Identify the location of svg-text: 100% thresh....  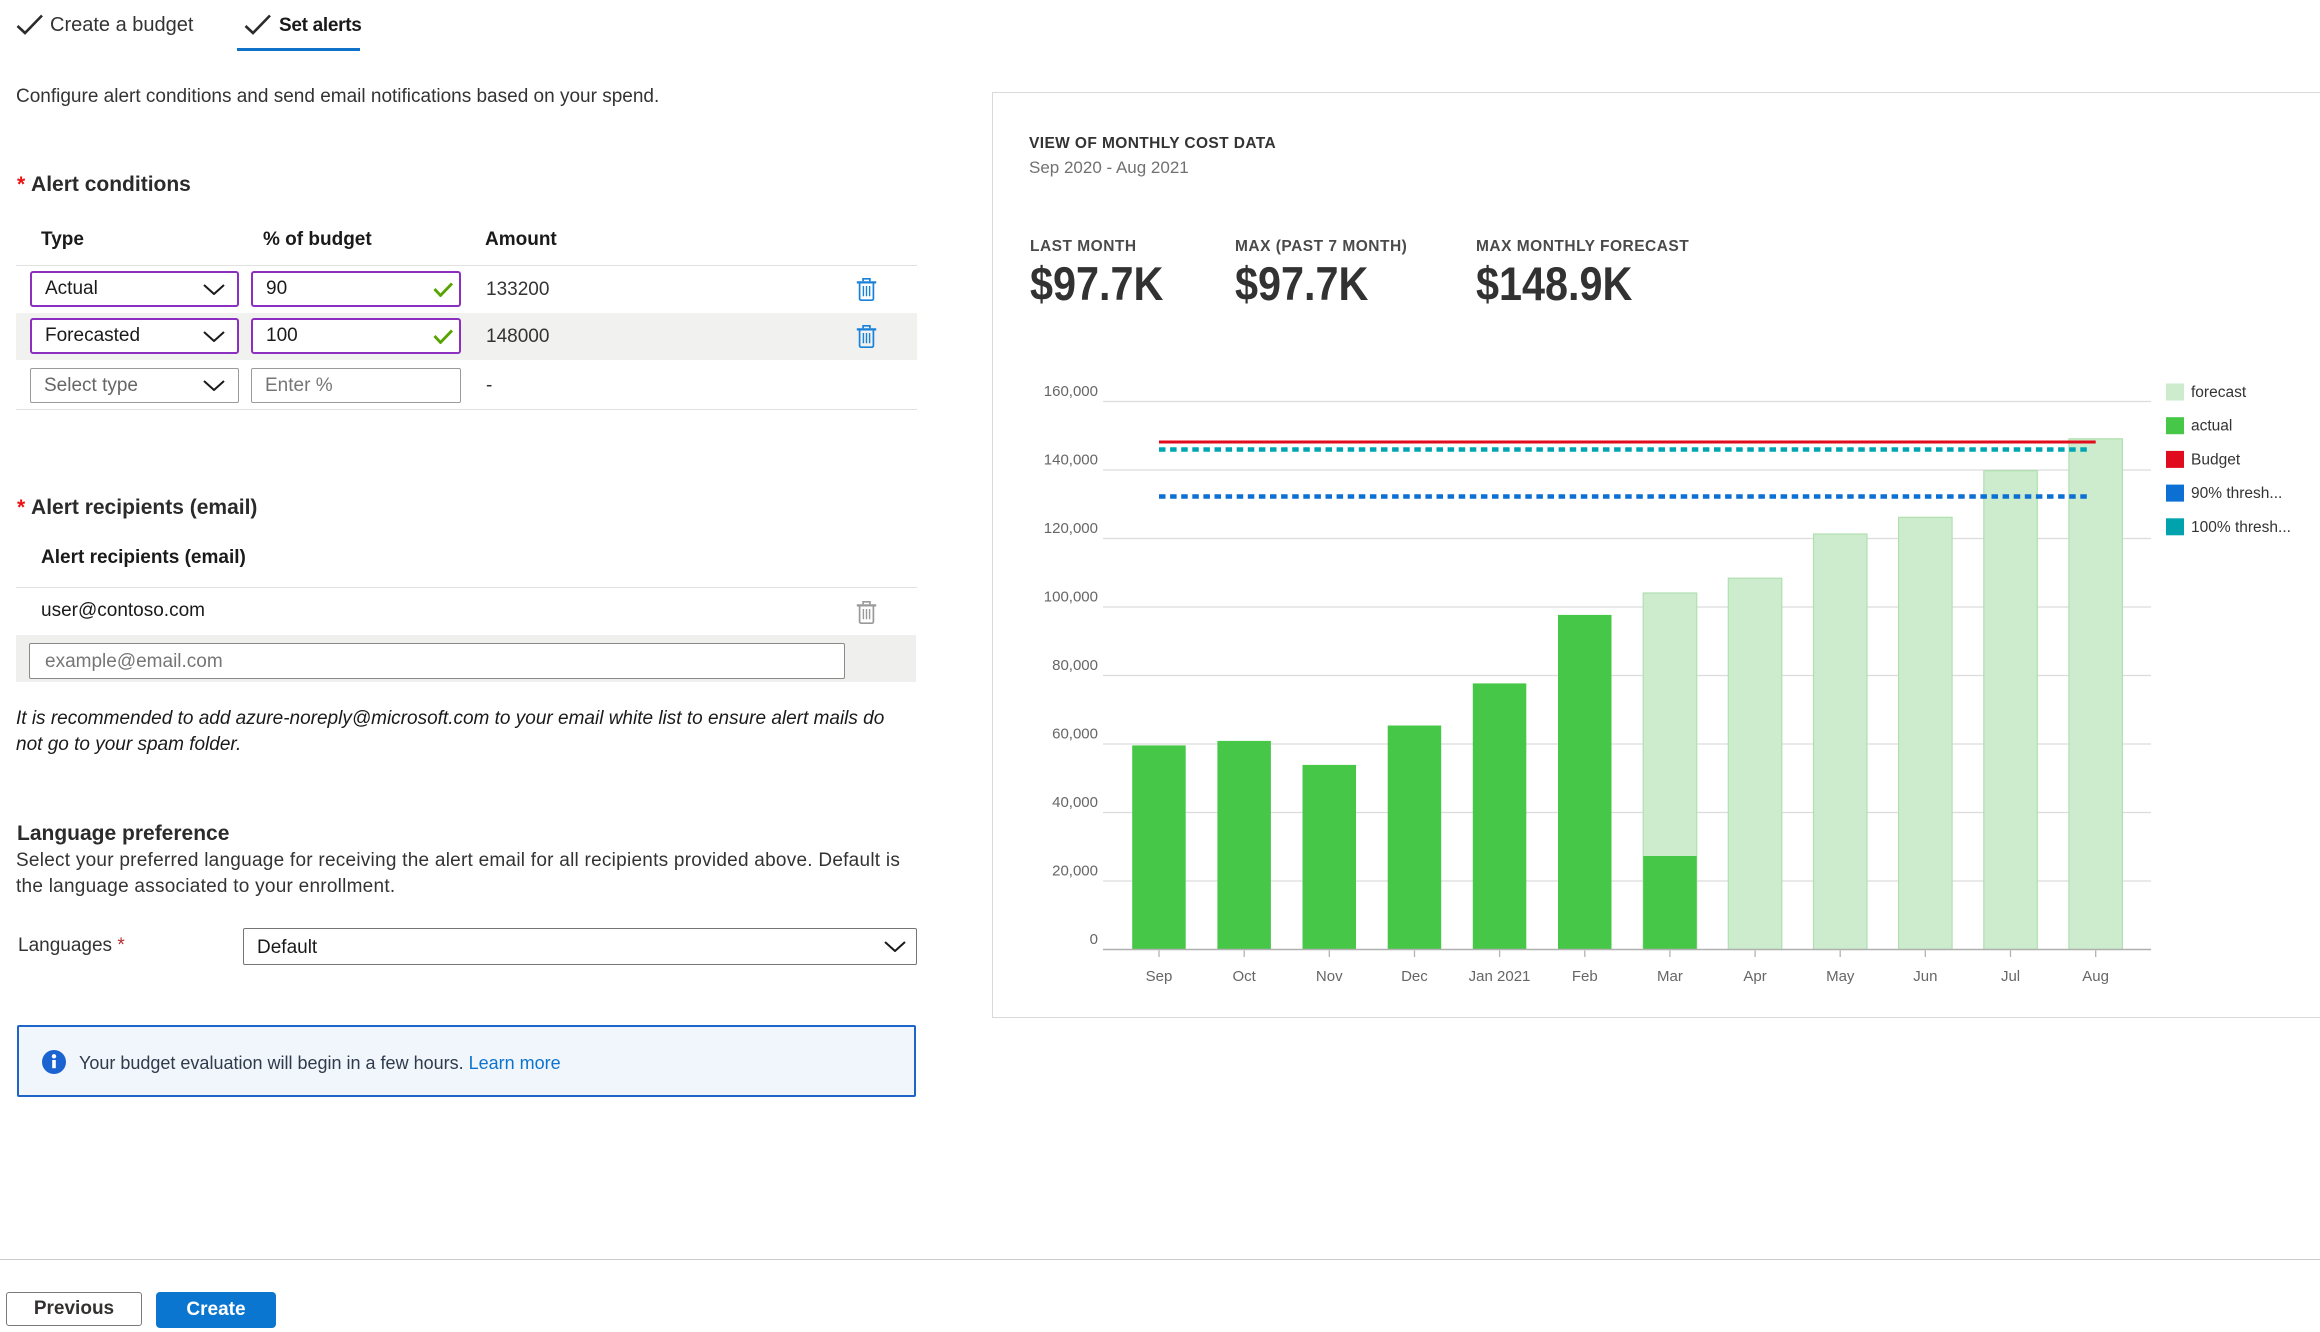
(2241, 527).